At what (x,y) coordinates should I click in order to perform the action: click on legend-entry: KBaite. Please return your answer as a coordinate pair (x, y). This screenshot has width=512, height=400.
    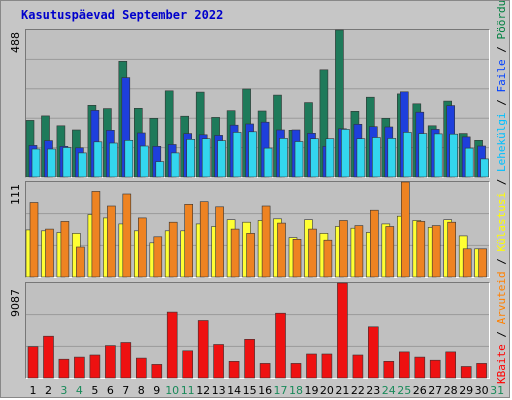
    Looking at the image, I should click on (501, 364).